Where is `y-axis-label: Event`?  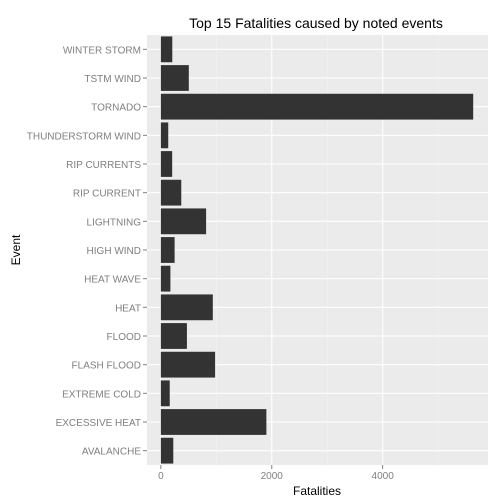 y-axis-label: Event is located at coordinates (16, 249).